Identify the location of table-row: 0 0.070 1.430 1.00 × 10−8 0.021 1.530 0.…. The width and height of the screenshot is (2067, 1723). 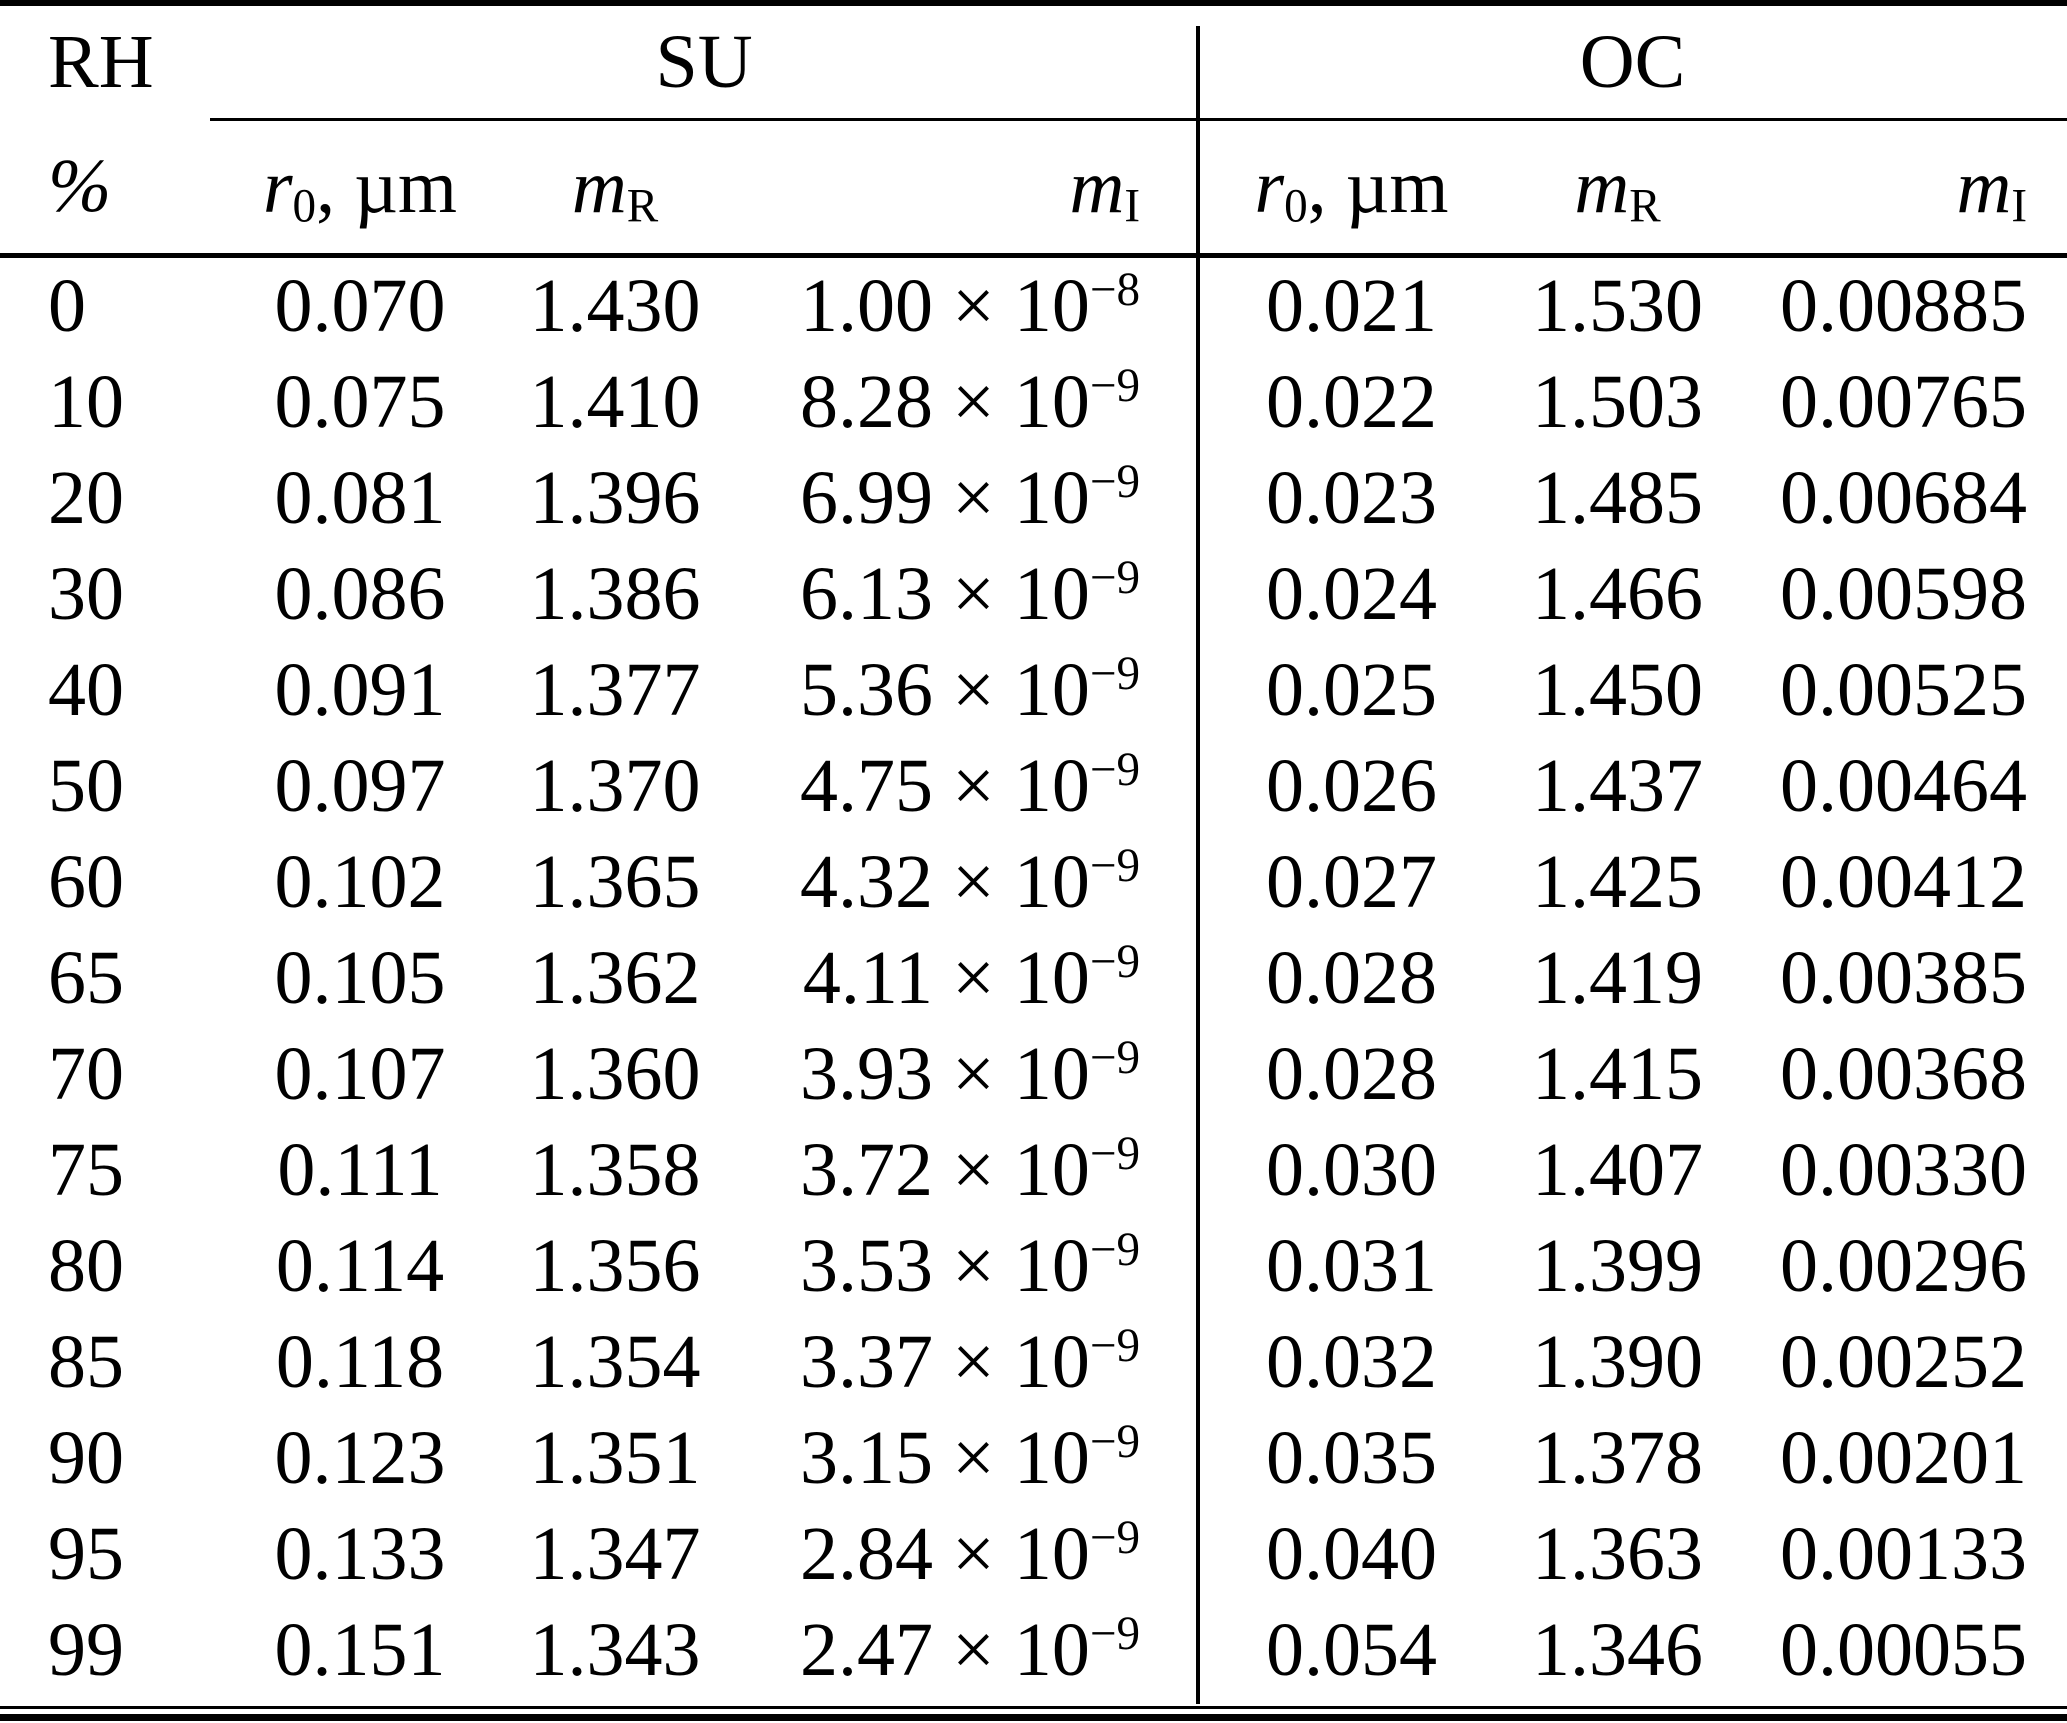
(1033, 305).